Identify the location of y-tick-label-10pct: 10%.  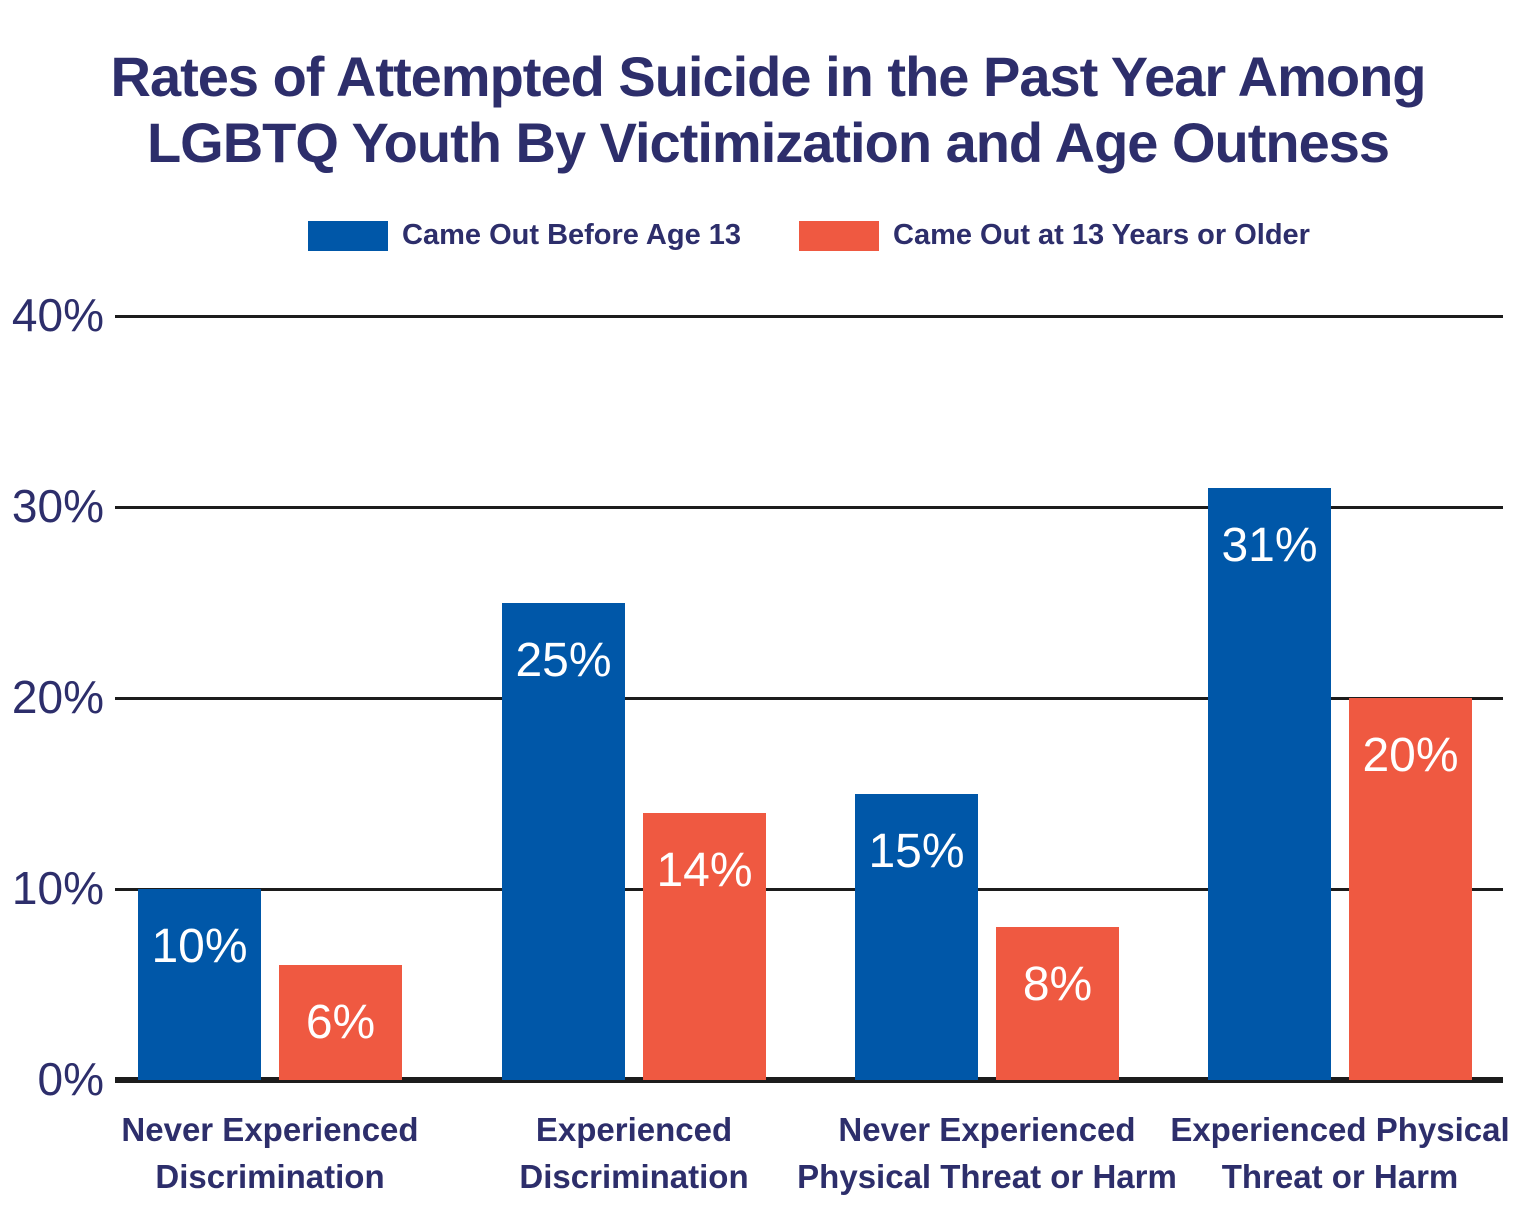
(57, 887).